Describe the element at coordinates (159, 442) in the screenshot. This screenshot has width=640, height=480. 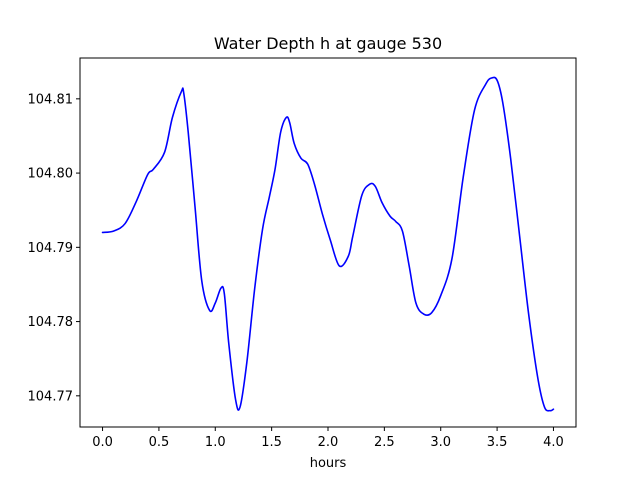
I see `x-tick-label: 0.5` at that location.